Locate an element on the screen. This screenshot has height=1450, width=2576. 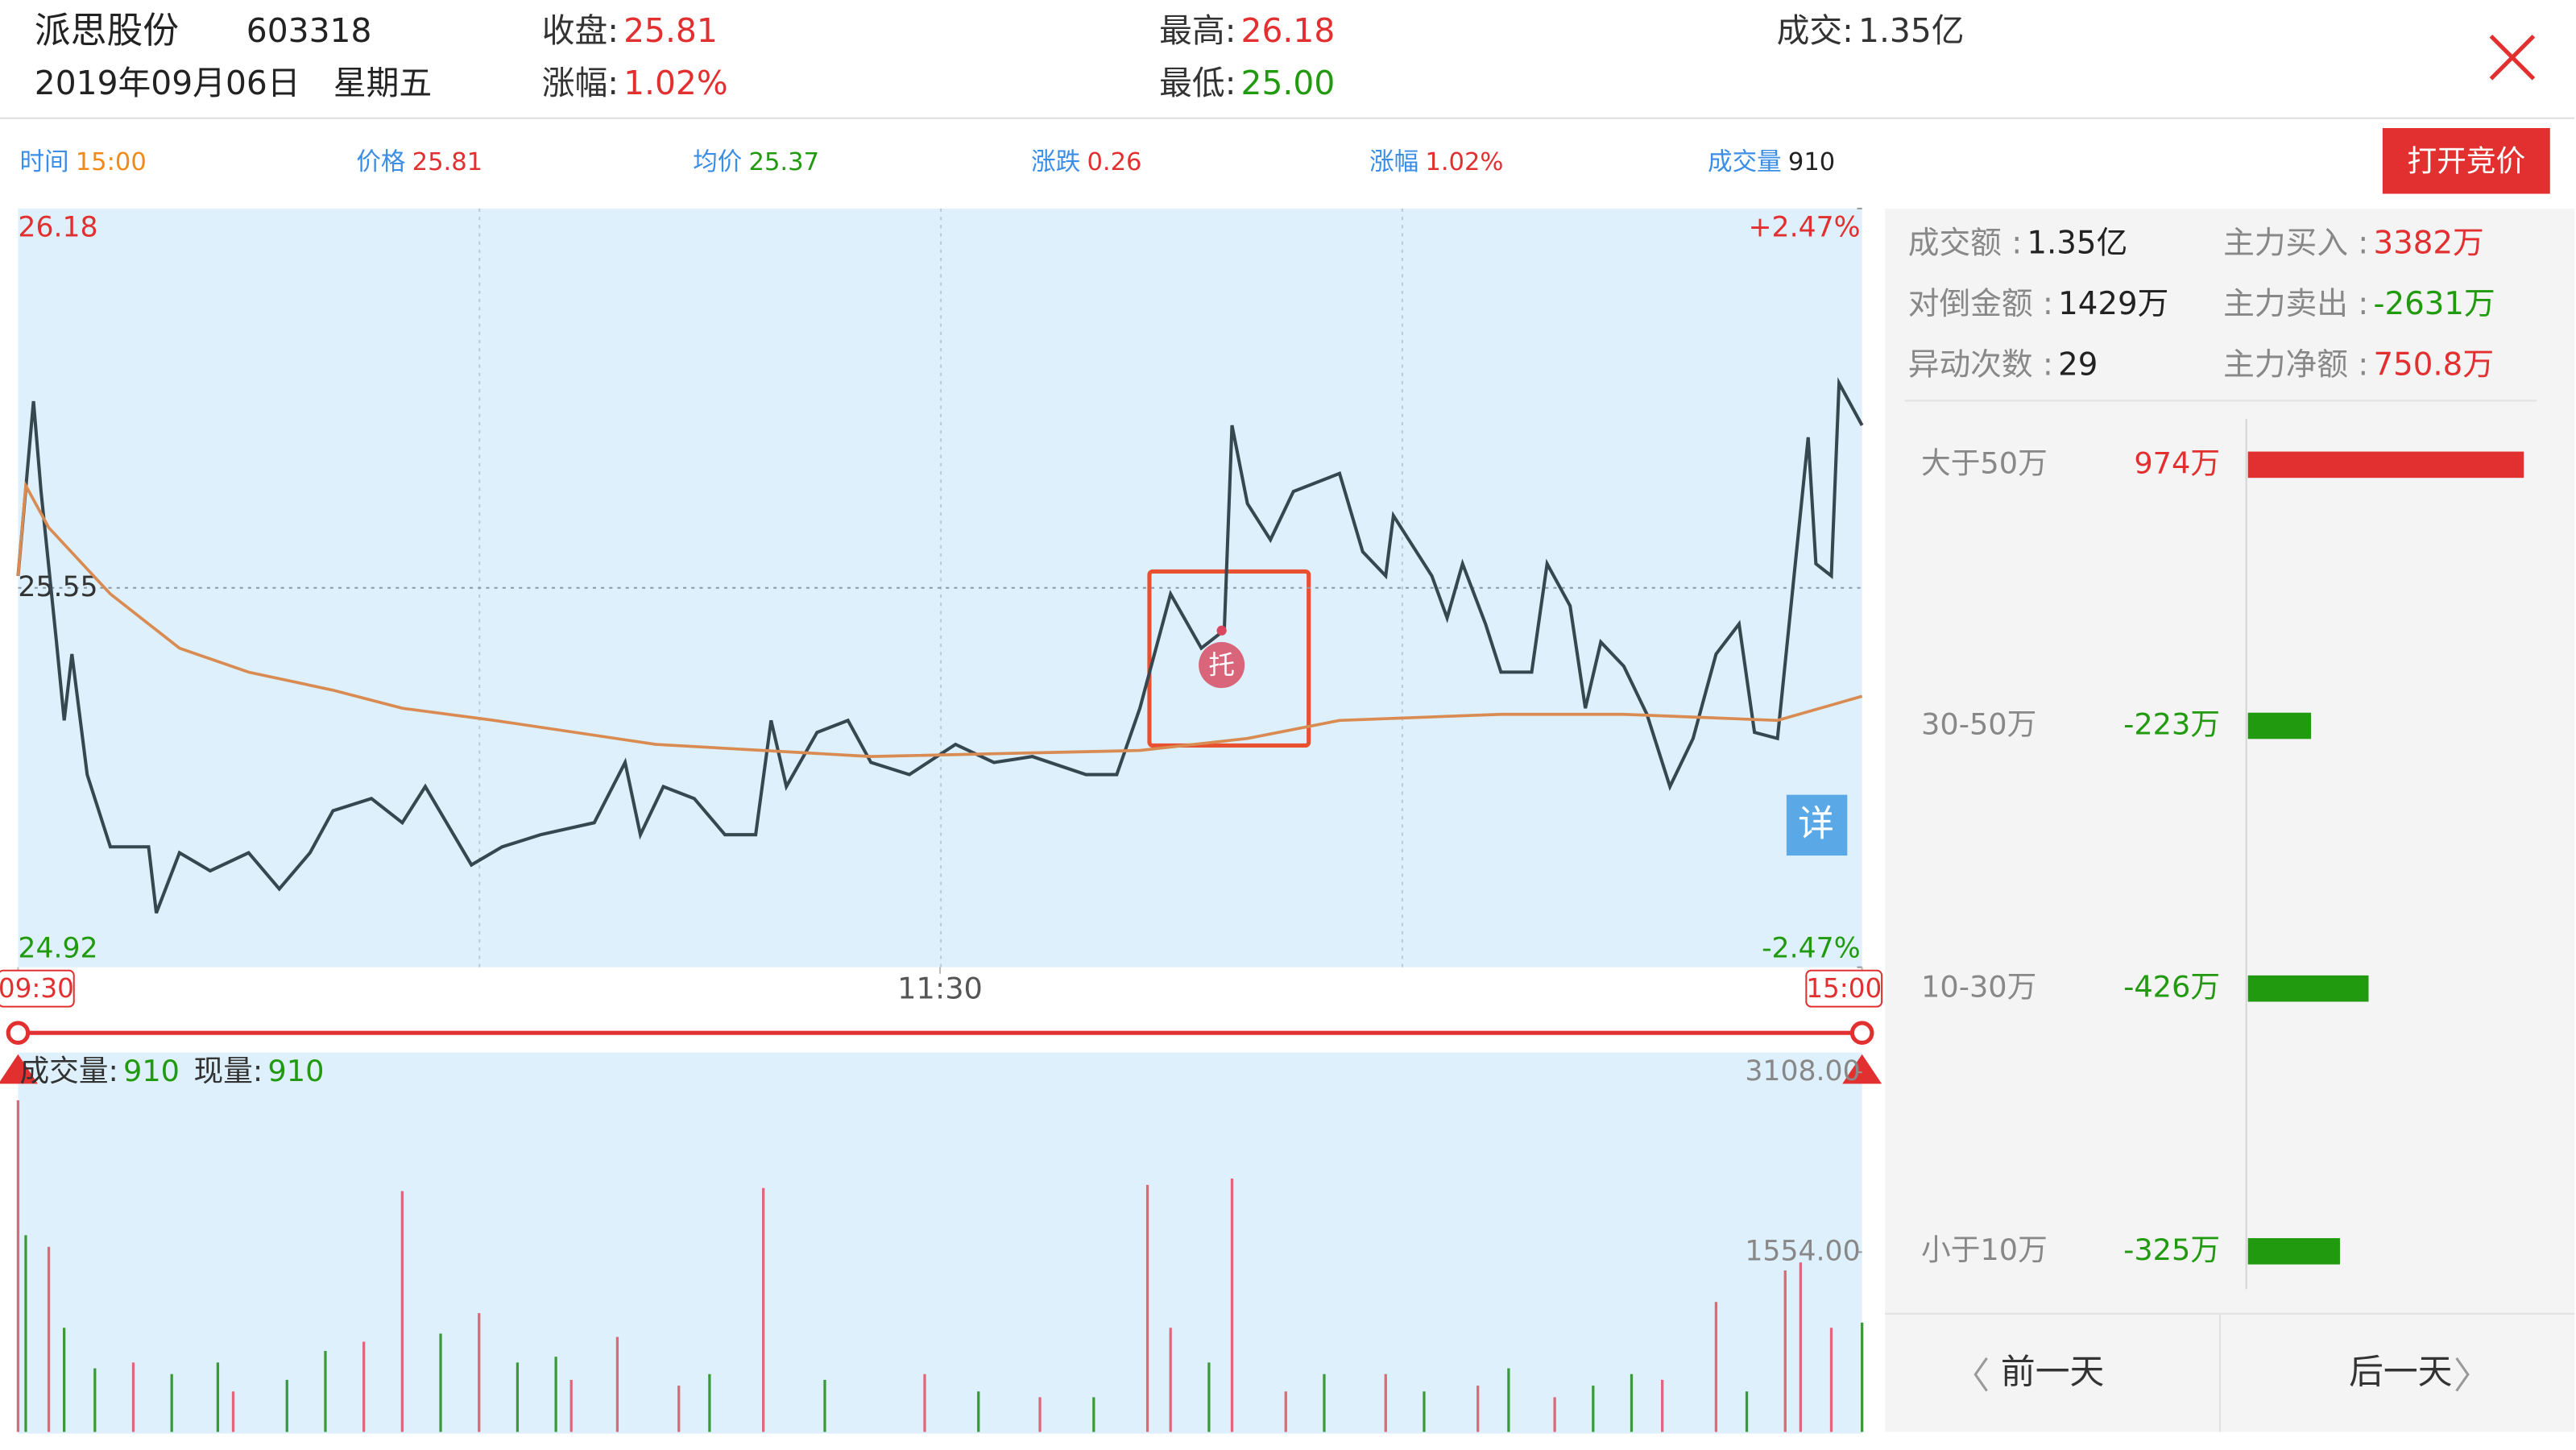
stat-item-label: 主力净额 : is located at coordinates (2295, 364).